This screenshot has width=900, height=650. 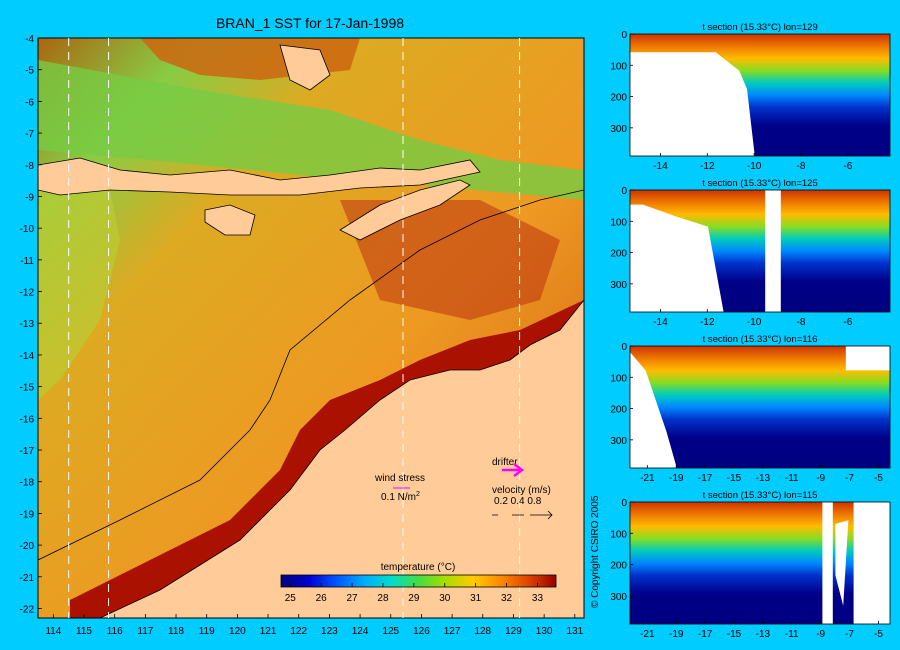 I want to click on section-x-tick-label: -17, so click(x=705, y=478).